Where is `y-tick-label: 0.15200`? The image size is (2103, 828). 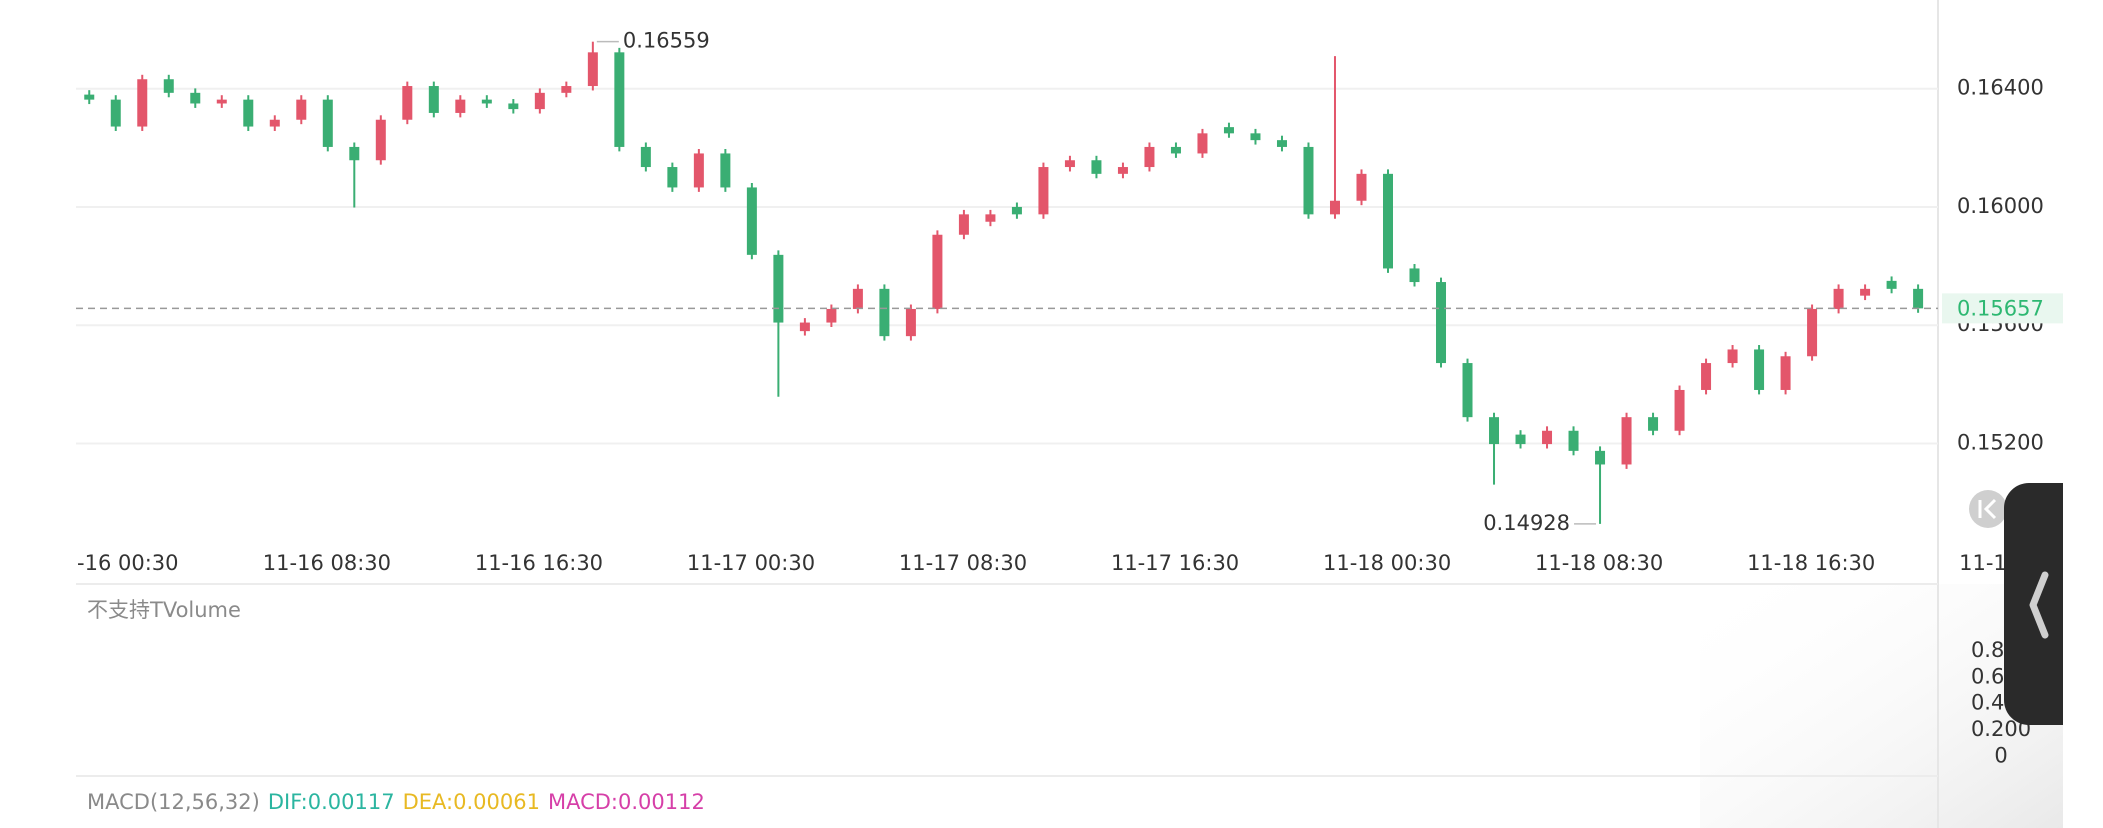
y-tick-label: 0.15200 is located at coordinates (2000, 442).